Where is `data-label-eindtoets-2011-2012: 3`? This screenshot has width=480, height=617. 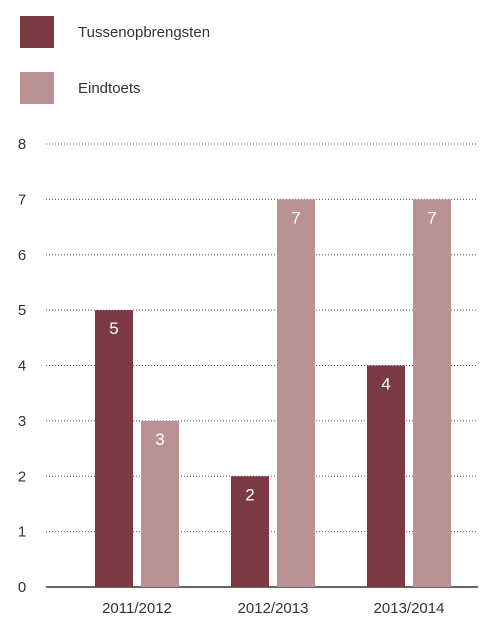
data-label-eindtoets-2011-2012: 3 is located at coordinates (159, 439).